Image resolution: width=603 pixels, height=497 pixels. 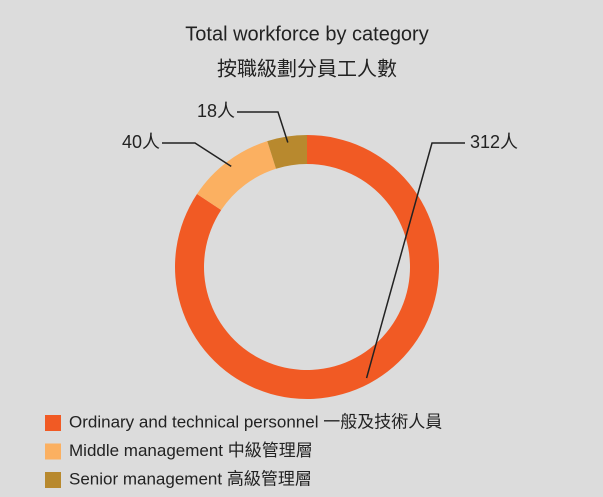 What do you see at coordinates (216, 111) in the screenshot?
I see `data-label: 18人` at bounding box center [216, 111].